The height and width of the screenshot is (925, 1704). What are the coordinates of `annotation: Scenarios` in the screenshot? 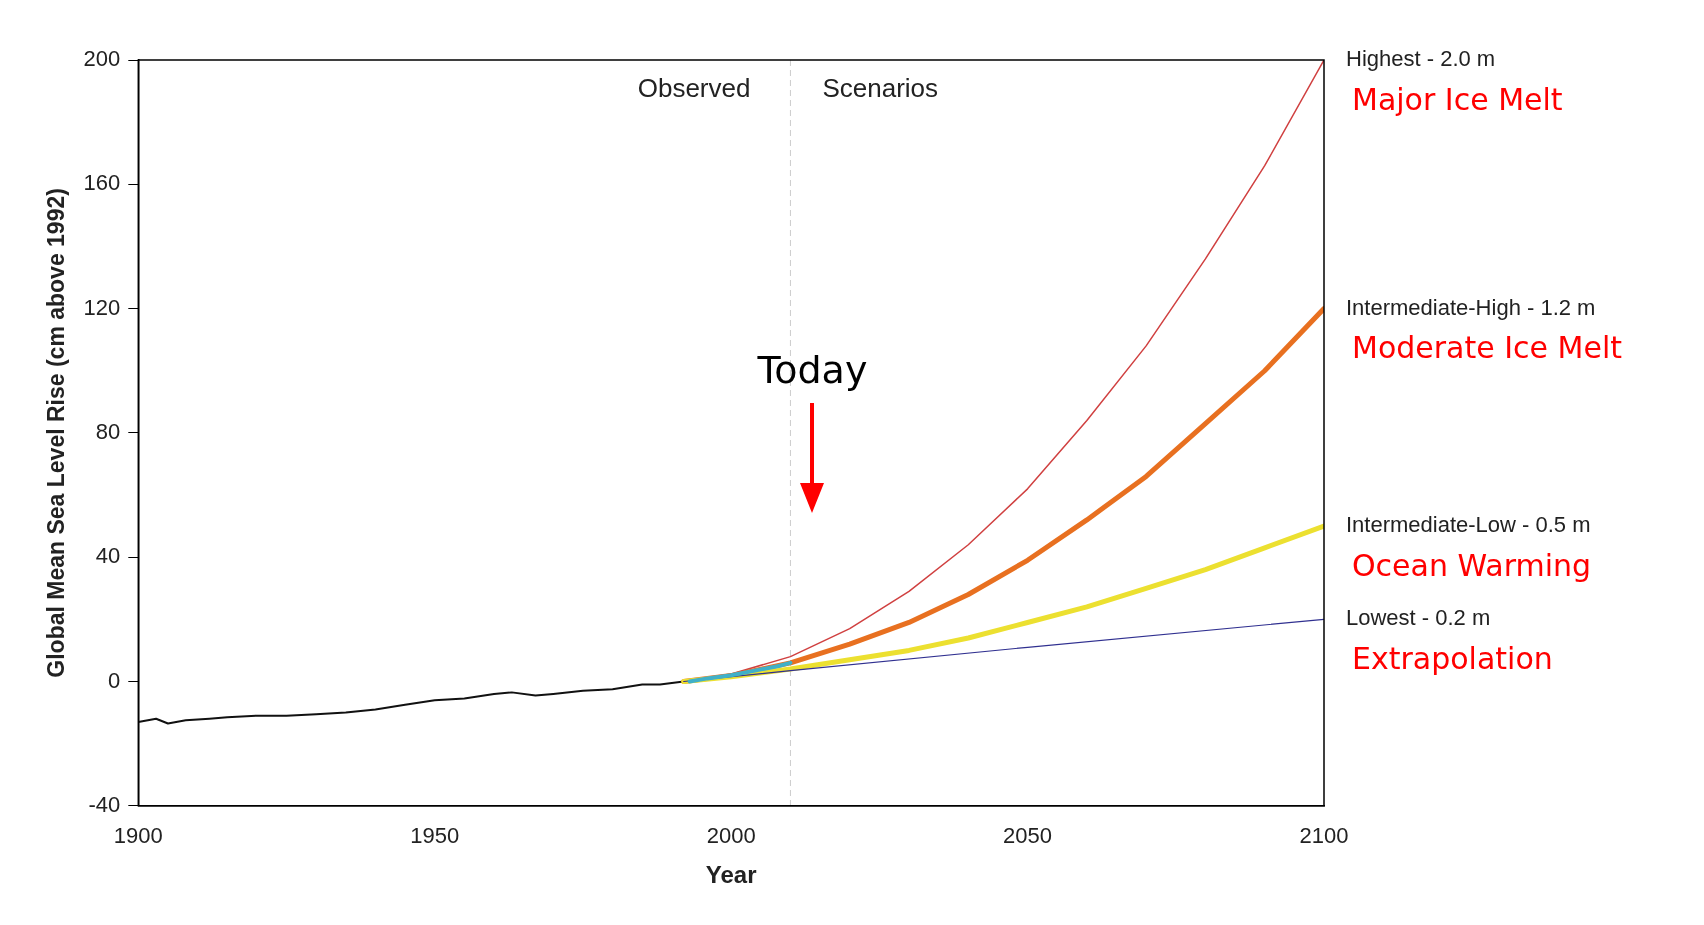 It's located at (880, 88).